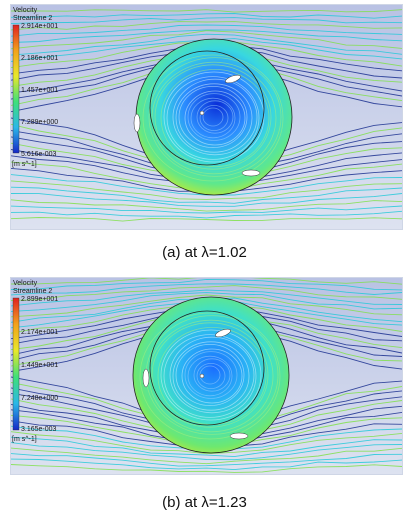 The height and width of the screenshot is (527, 409). Describe the element at coordinates (40, 122) in the screenshot. I see `colorbar-tick-a3: 7.289e+000` at that location.